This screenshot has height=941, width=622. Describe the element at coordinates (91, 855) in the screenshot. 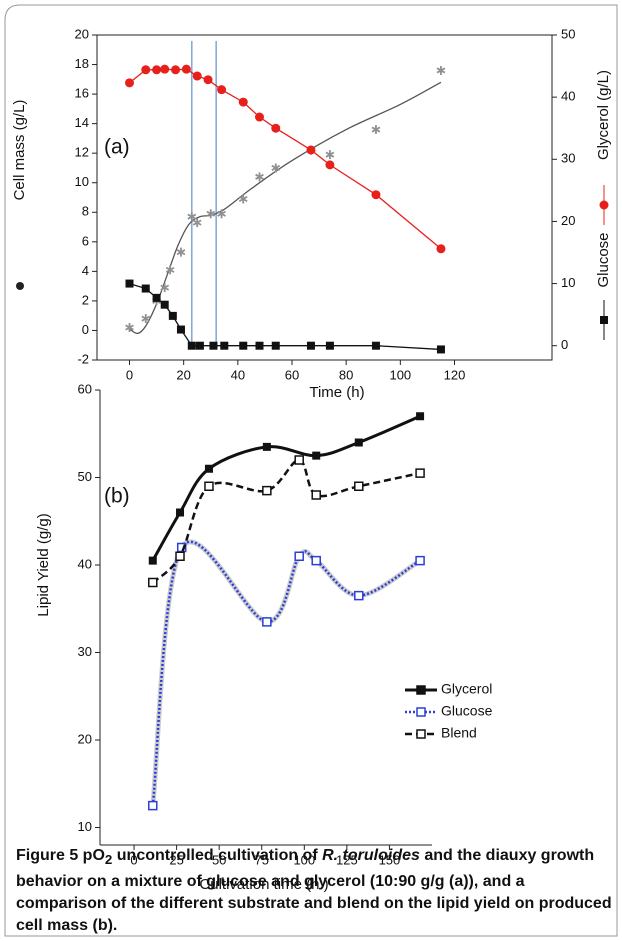

I see `caption-text: pO` at that location.